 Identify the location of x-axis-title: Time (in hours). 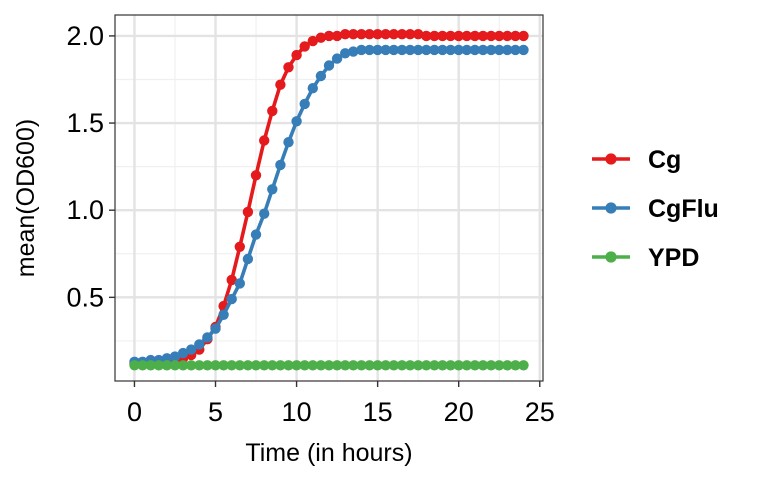
(328, 453).